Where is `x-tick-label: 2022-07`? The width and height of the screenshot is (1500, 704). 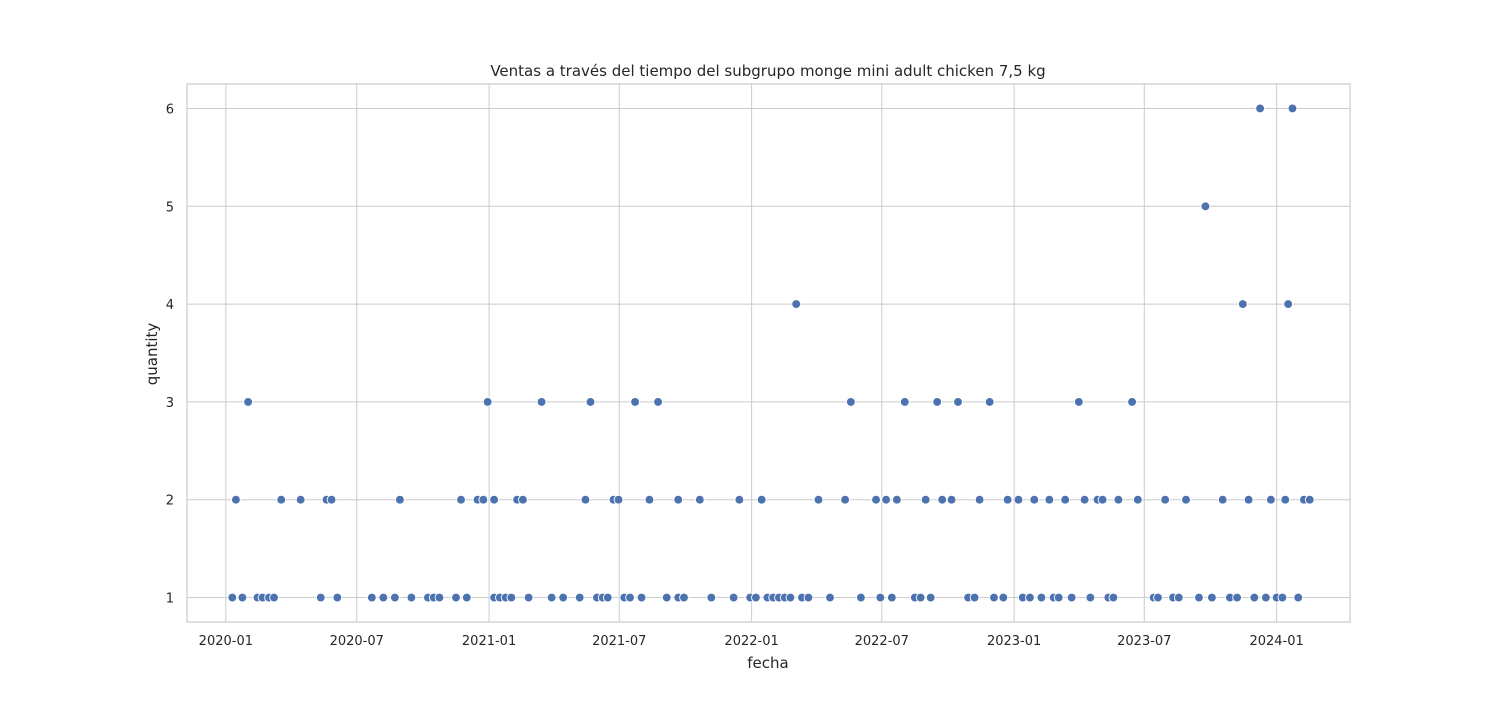 x-tick-label: 2022-07 is located at coordinates (882, 641).